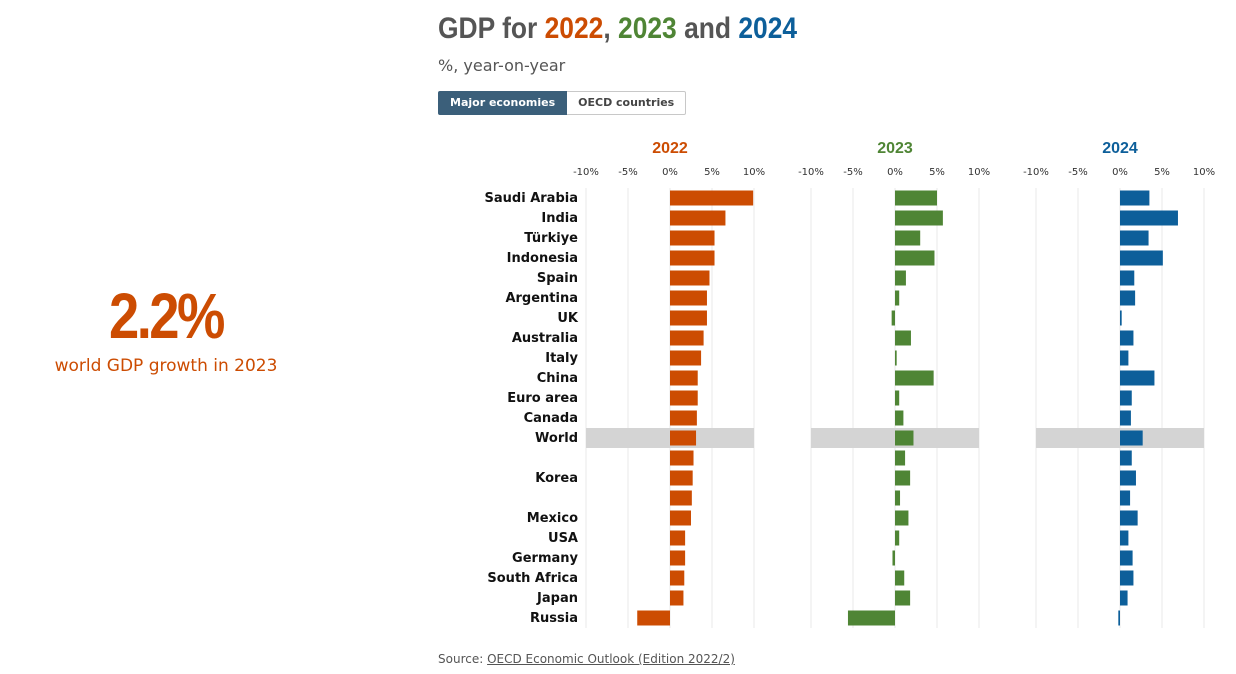  What do you see at coordinates (707, 28) in the screenshot?
I see `title-sep-2: and` at bounding box center [707, 28].